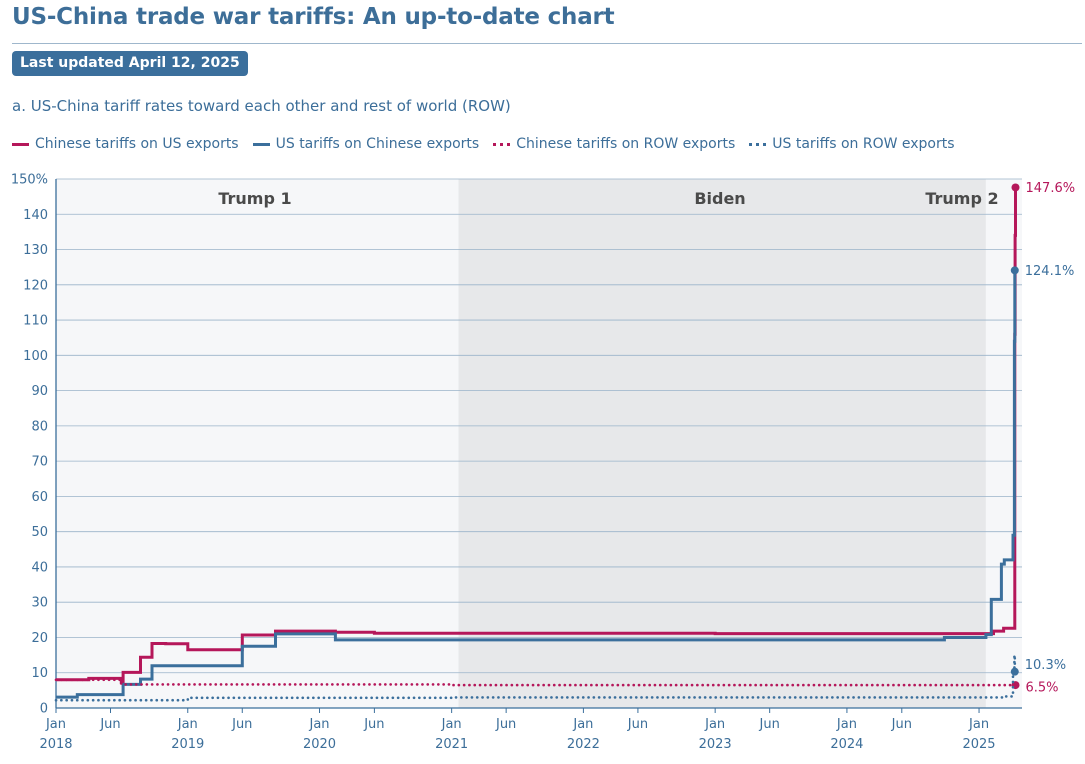 The height and width of the screenshot is (764, 1085). What do you see at coordinates (39, 462) in the screenshot?
I see `y-tick-label: 70` at bounding box center [39, 462].